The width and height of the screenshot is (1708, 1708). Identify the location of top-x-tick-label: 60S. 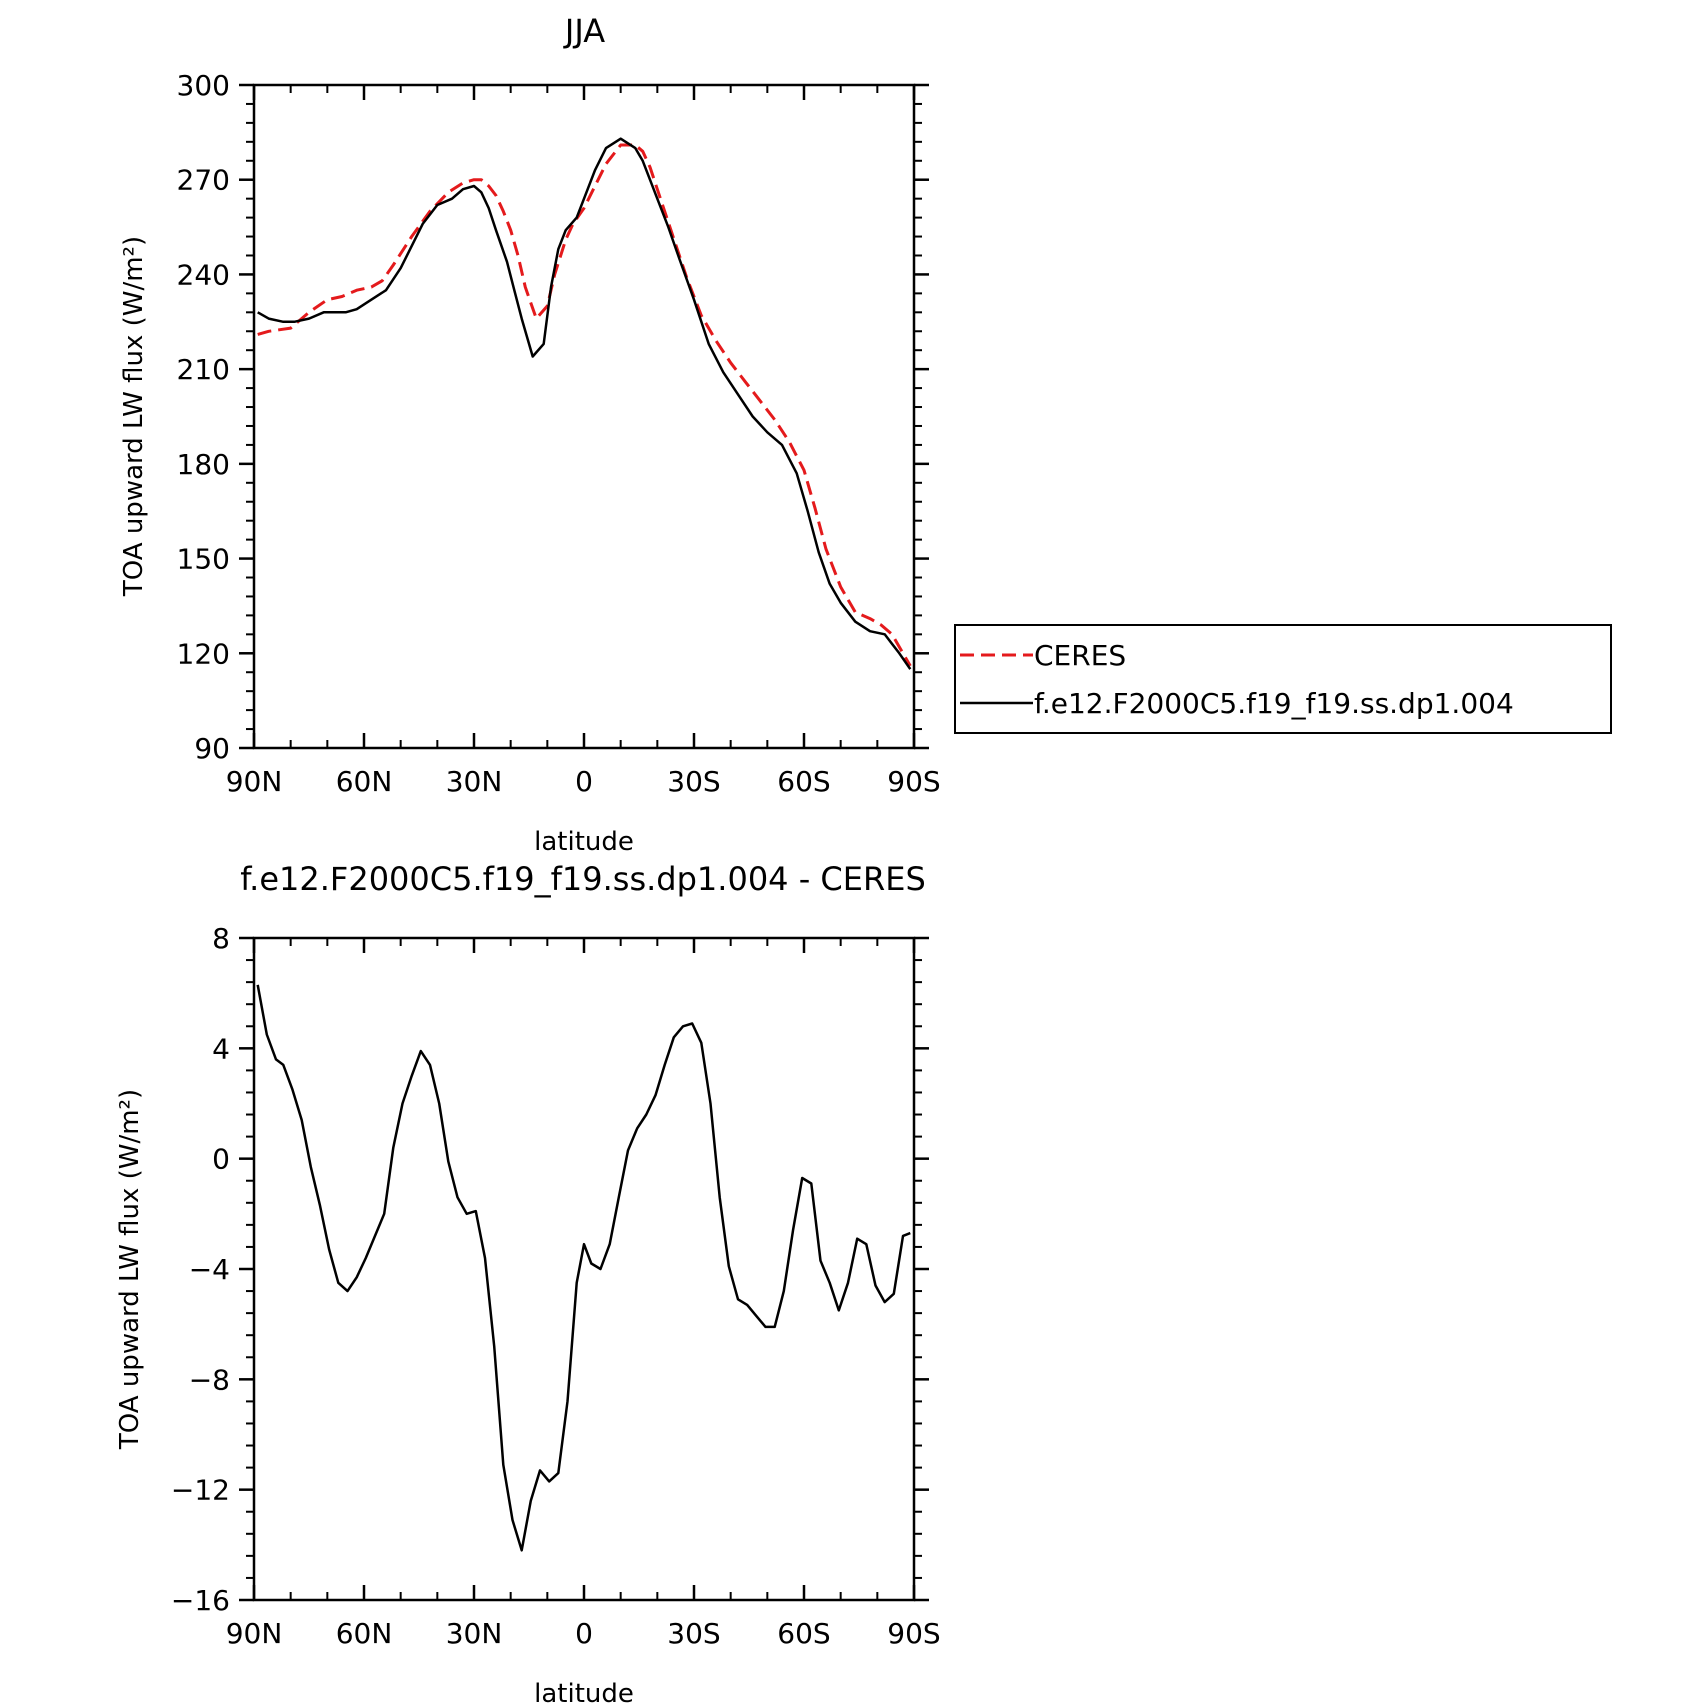
(803, 781).